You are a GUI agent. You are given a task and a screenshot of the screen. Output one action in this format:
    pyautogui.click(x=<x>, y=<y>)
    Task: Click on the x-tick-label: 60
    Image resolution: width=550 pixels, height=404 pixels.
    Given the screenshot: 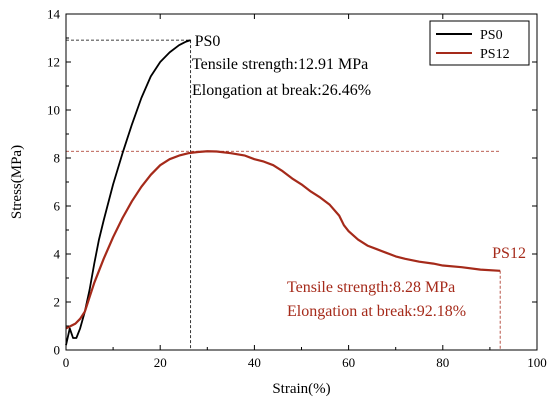 What is the action you would take?
    pyautogui.click(x=348, y=362)
    